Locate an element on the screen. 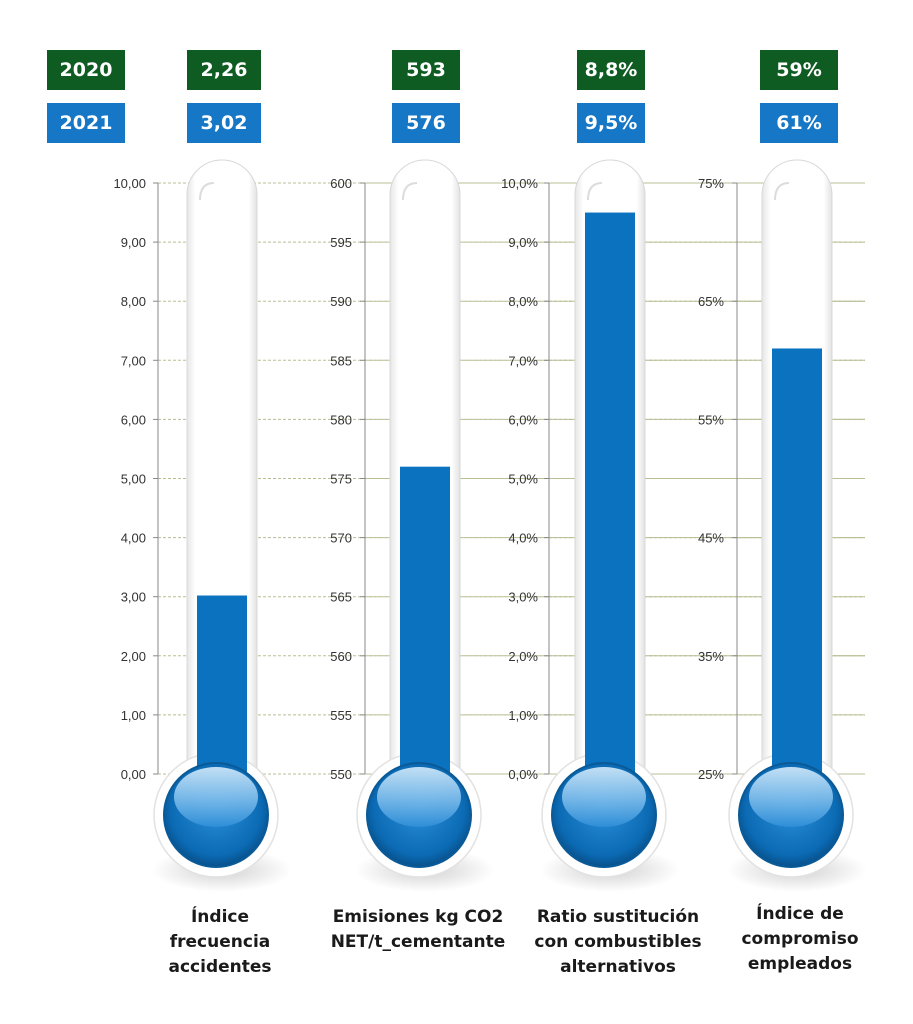 The image size is (913, 1024). category-label-line: con combustibles is located at coordinates (618, 942).